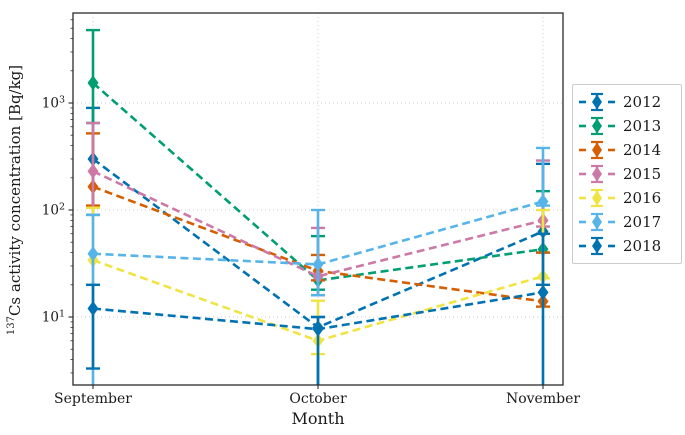 Image resolution: width=685 pixels, height=435 pixels. Describe the element at coordinates (318, 399) in the screenshot. I see `x-tick-label: October` at that location.